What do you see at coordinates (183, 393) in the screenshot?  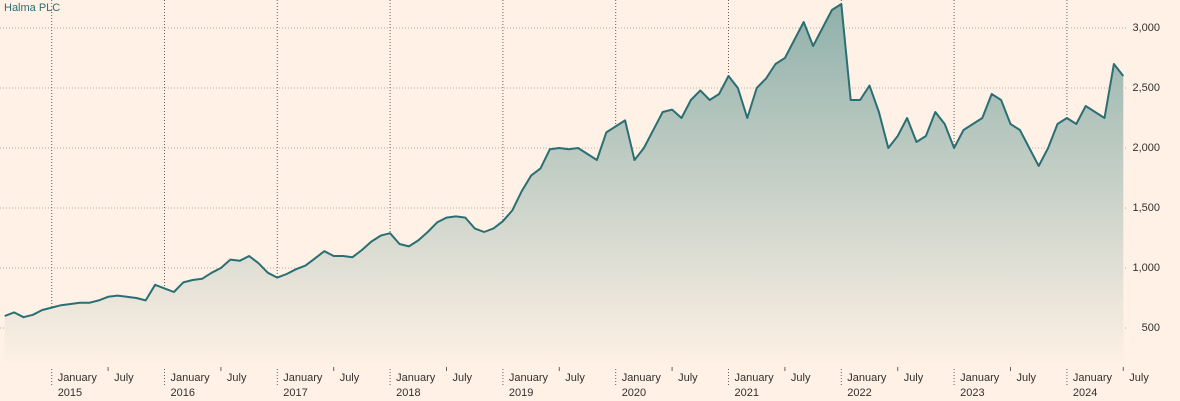 I see `x-tick-year: 2016` at bounding box center [183, 393].